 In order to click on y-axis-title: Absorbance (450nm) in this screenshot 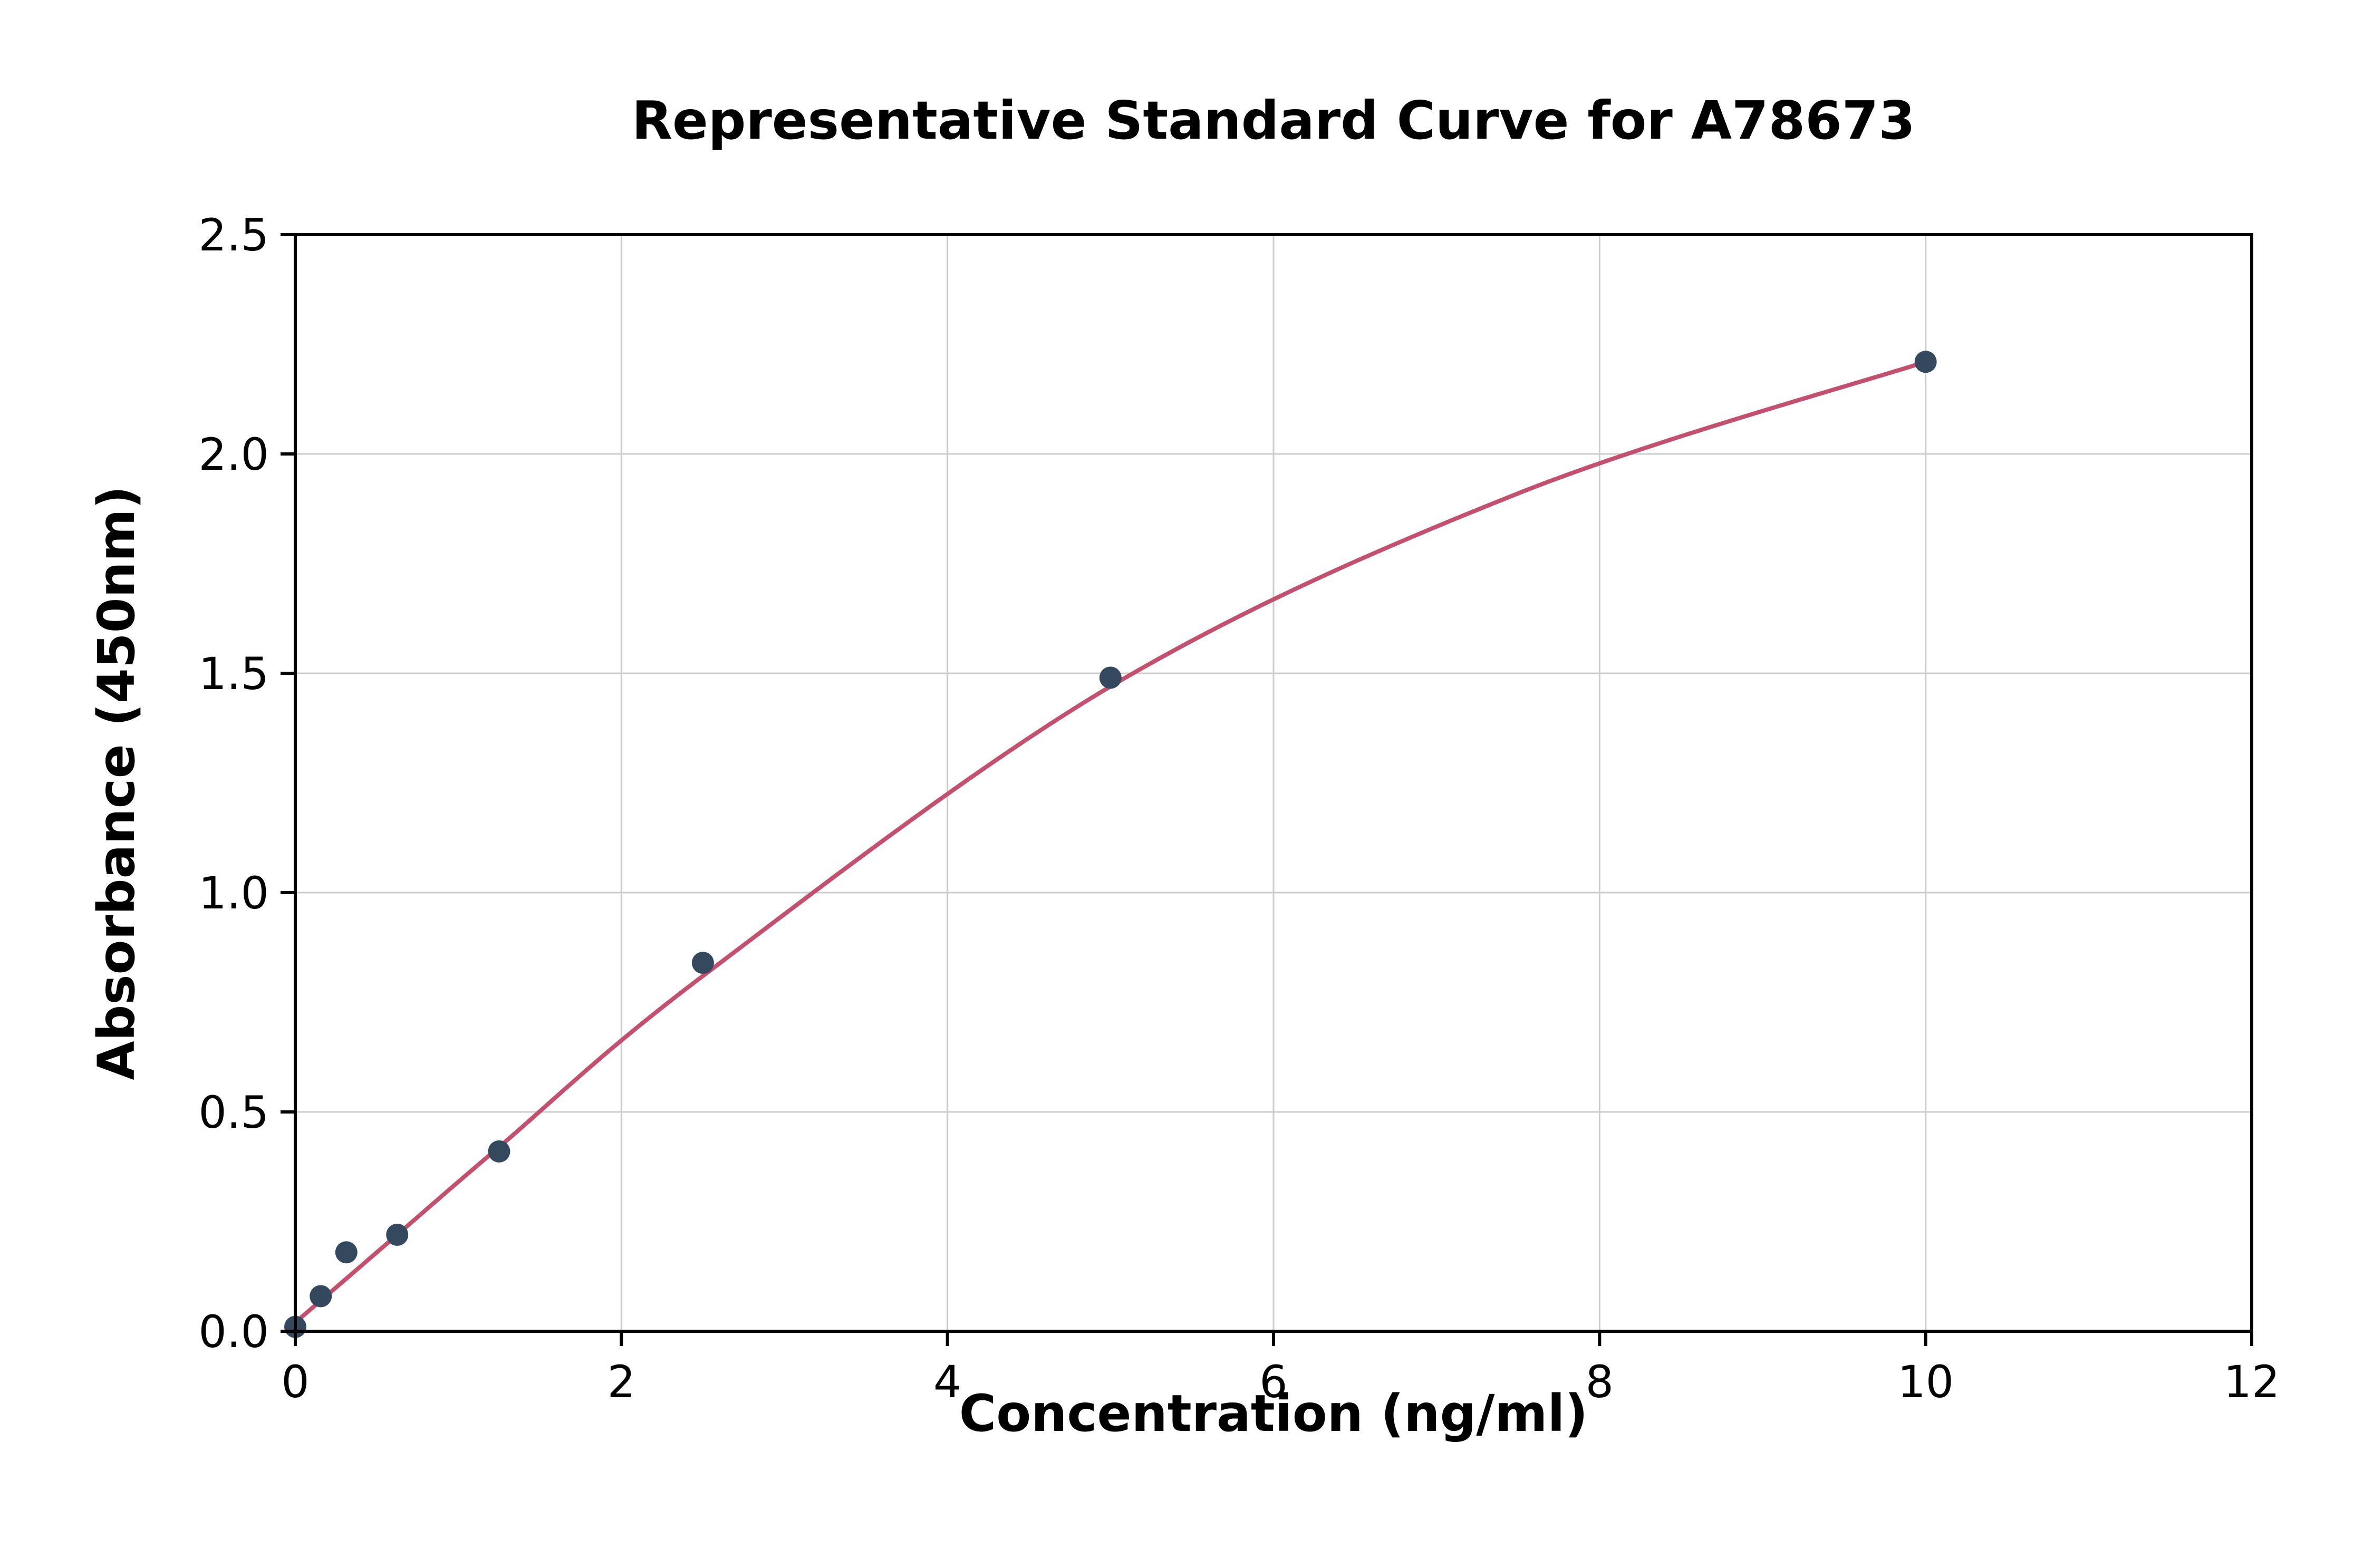, I will do `click(116, 783)`.